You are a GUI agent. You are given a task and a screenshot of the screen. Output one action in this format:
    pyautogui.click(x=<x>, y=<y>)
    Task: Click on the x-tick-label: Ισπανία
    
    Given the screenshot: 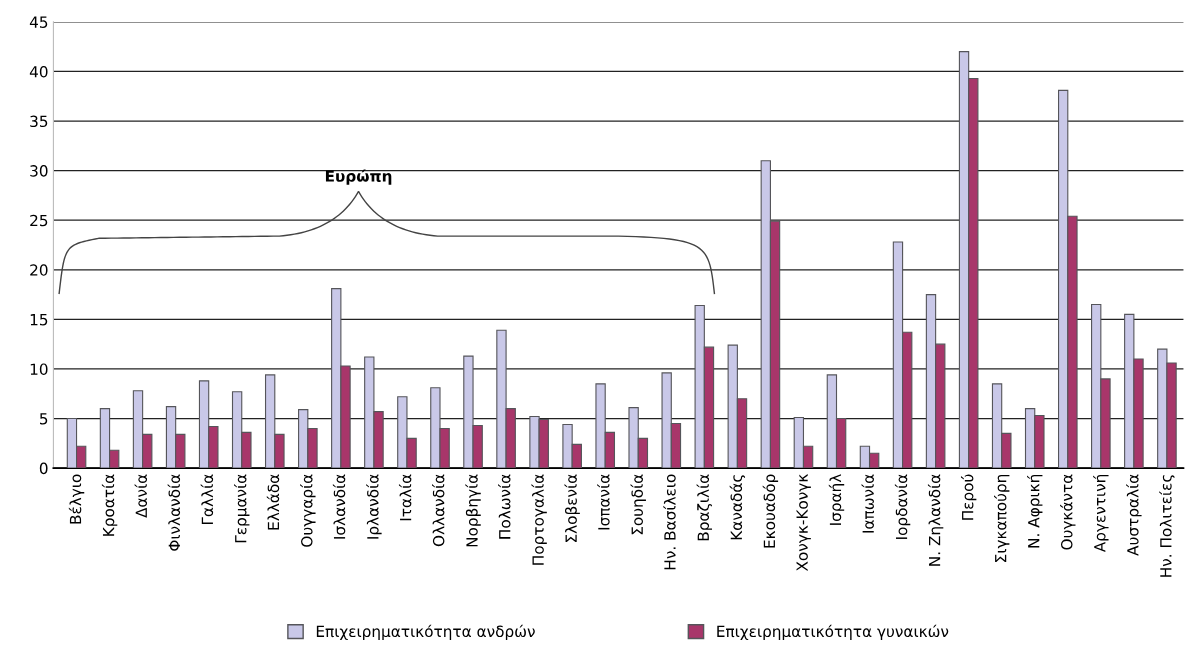 What is the action you would take?
    pyautogui.click(x=603, y=502)
    